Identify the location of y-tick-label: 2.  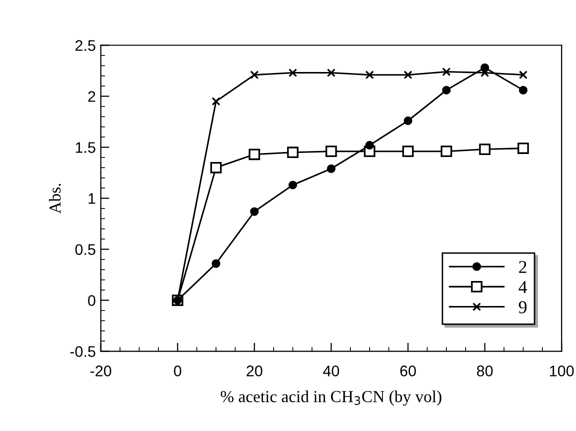
(92, 96).